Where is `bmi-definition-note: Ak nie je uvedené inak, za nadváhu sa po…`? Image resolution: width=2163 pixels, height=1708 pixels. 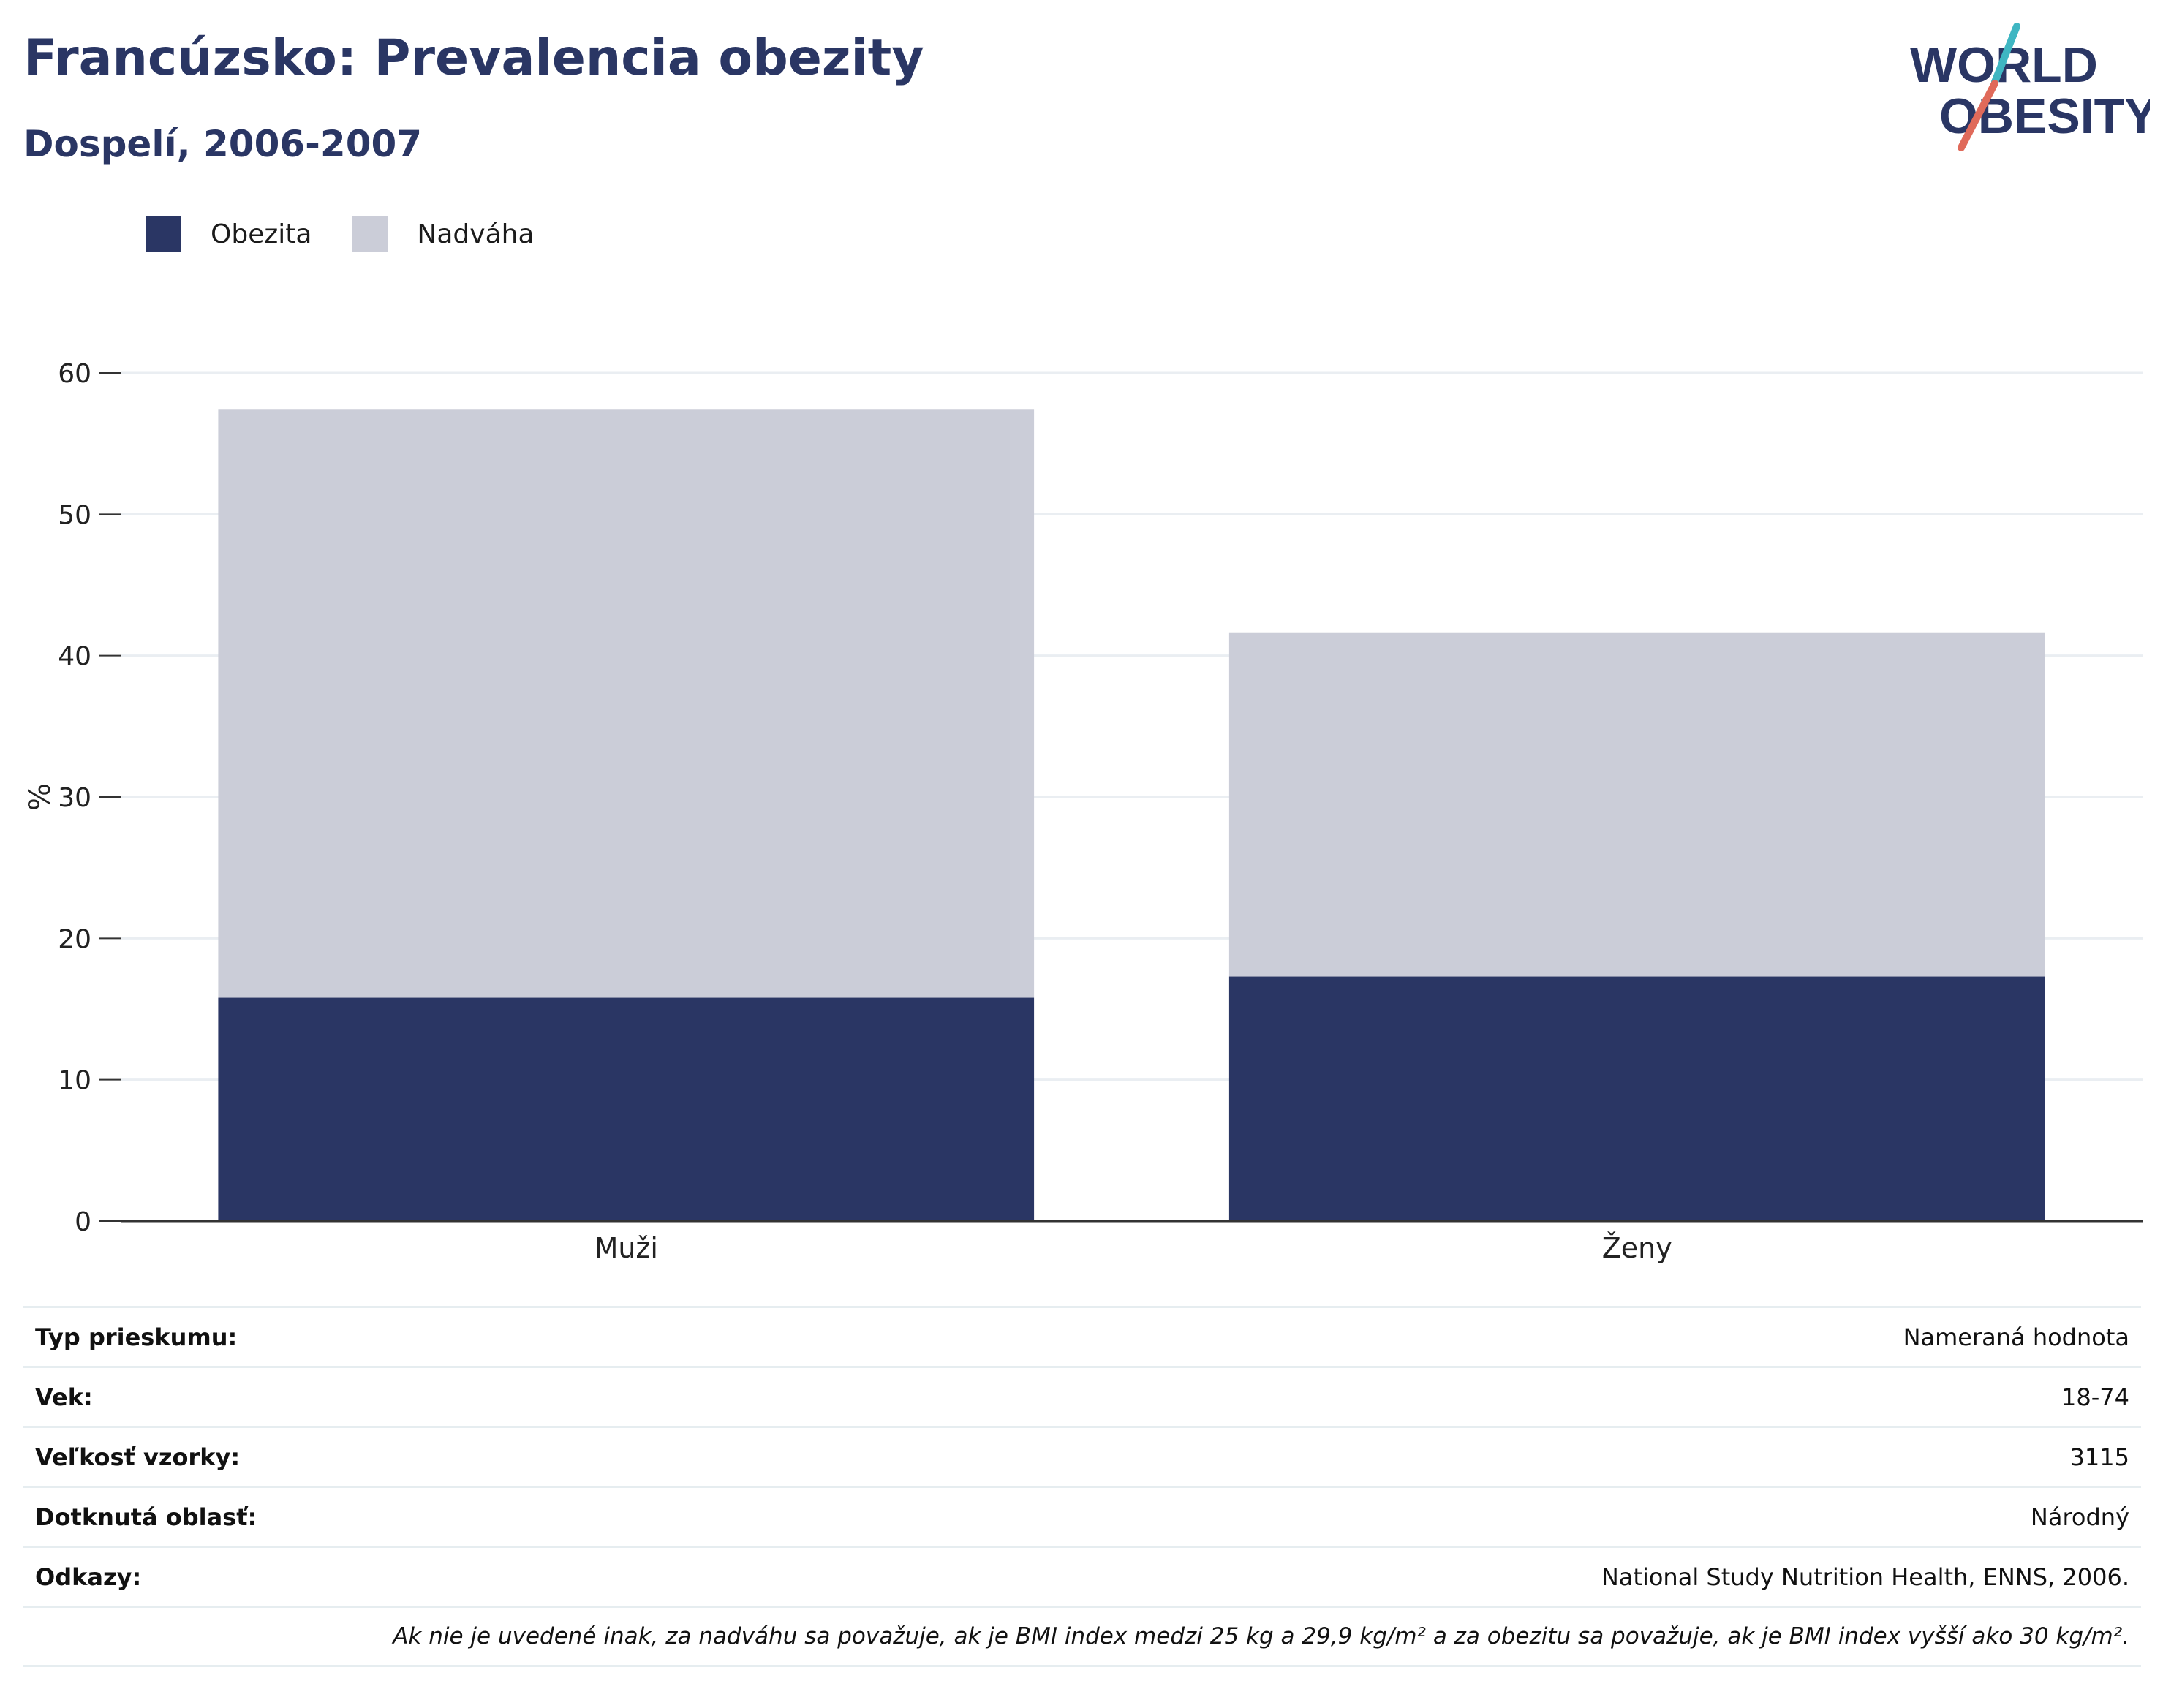 bmi-definition-note: Ak nie je uvedené inak, za nadváhu sa po… is located at coordinates (1082, 1636).